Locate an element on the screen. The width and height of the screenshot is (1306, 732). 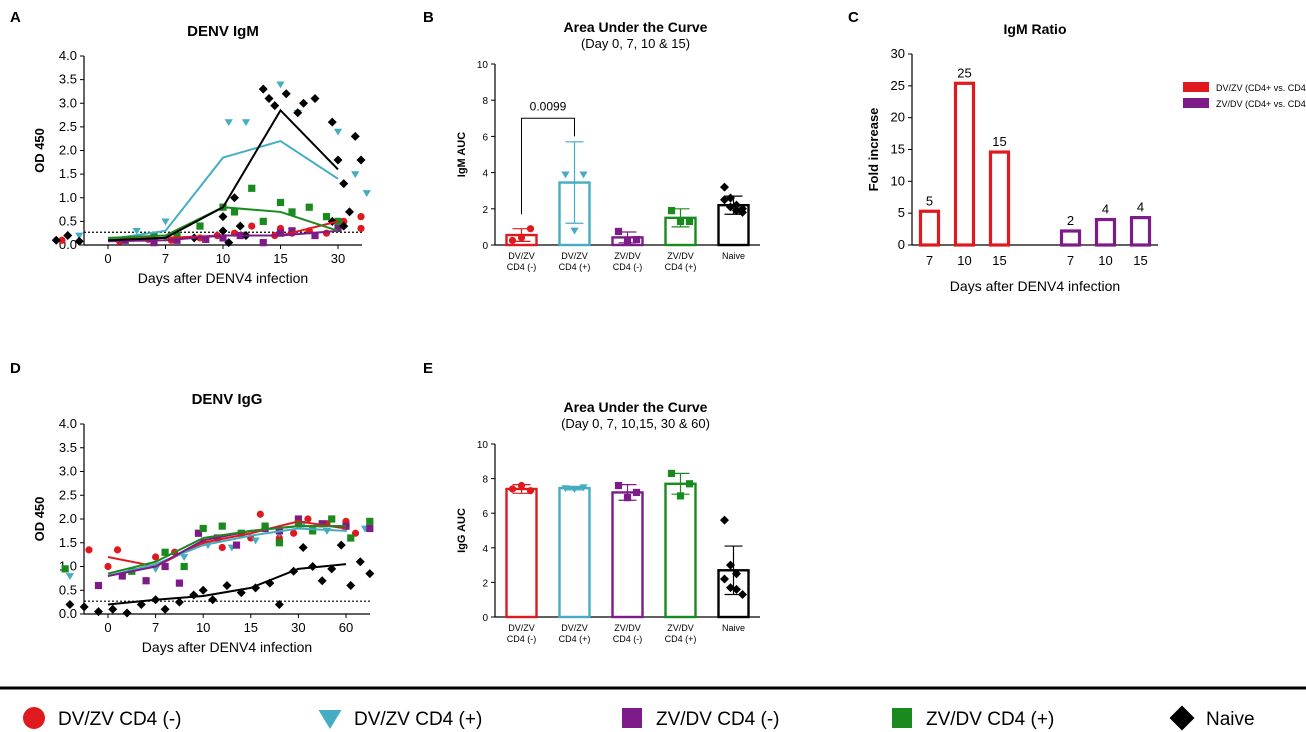
y-tick-label: 3.0 is located at coordinates (68, 102).